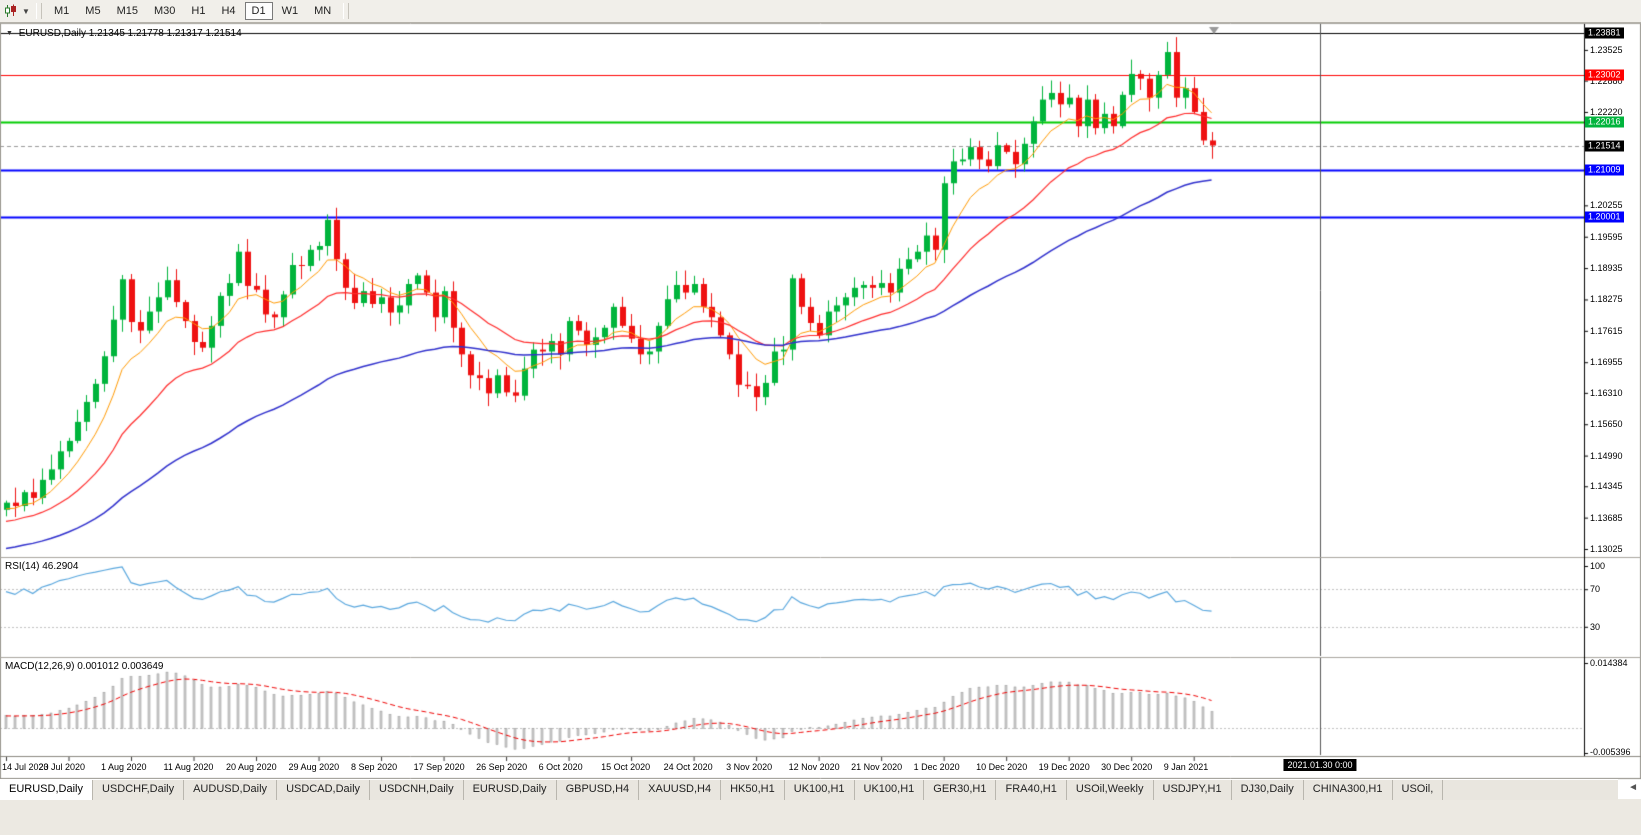  What do you see at coordinates (1604, 33) in the screenshot?
I see `price-line-label: 1.23881` at bounding box center [1604, 33].